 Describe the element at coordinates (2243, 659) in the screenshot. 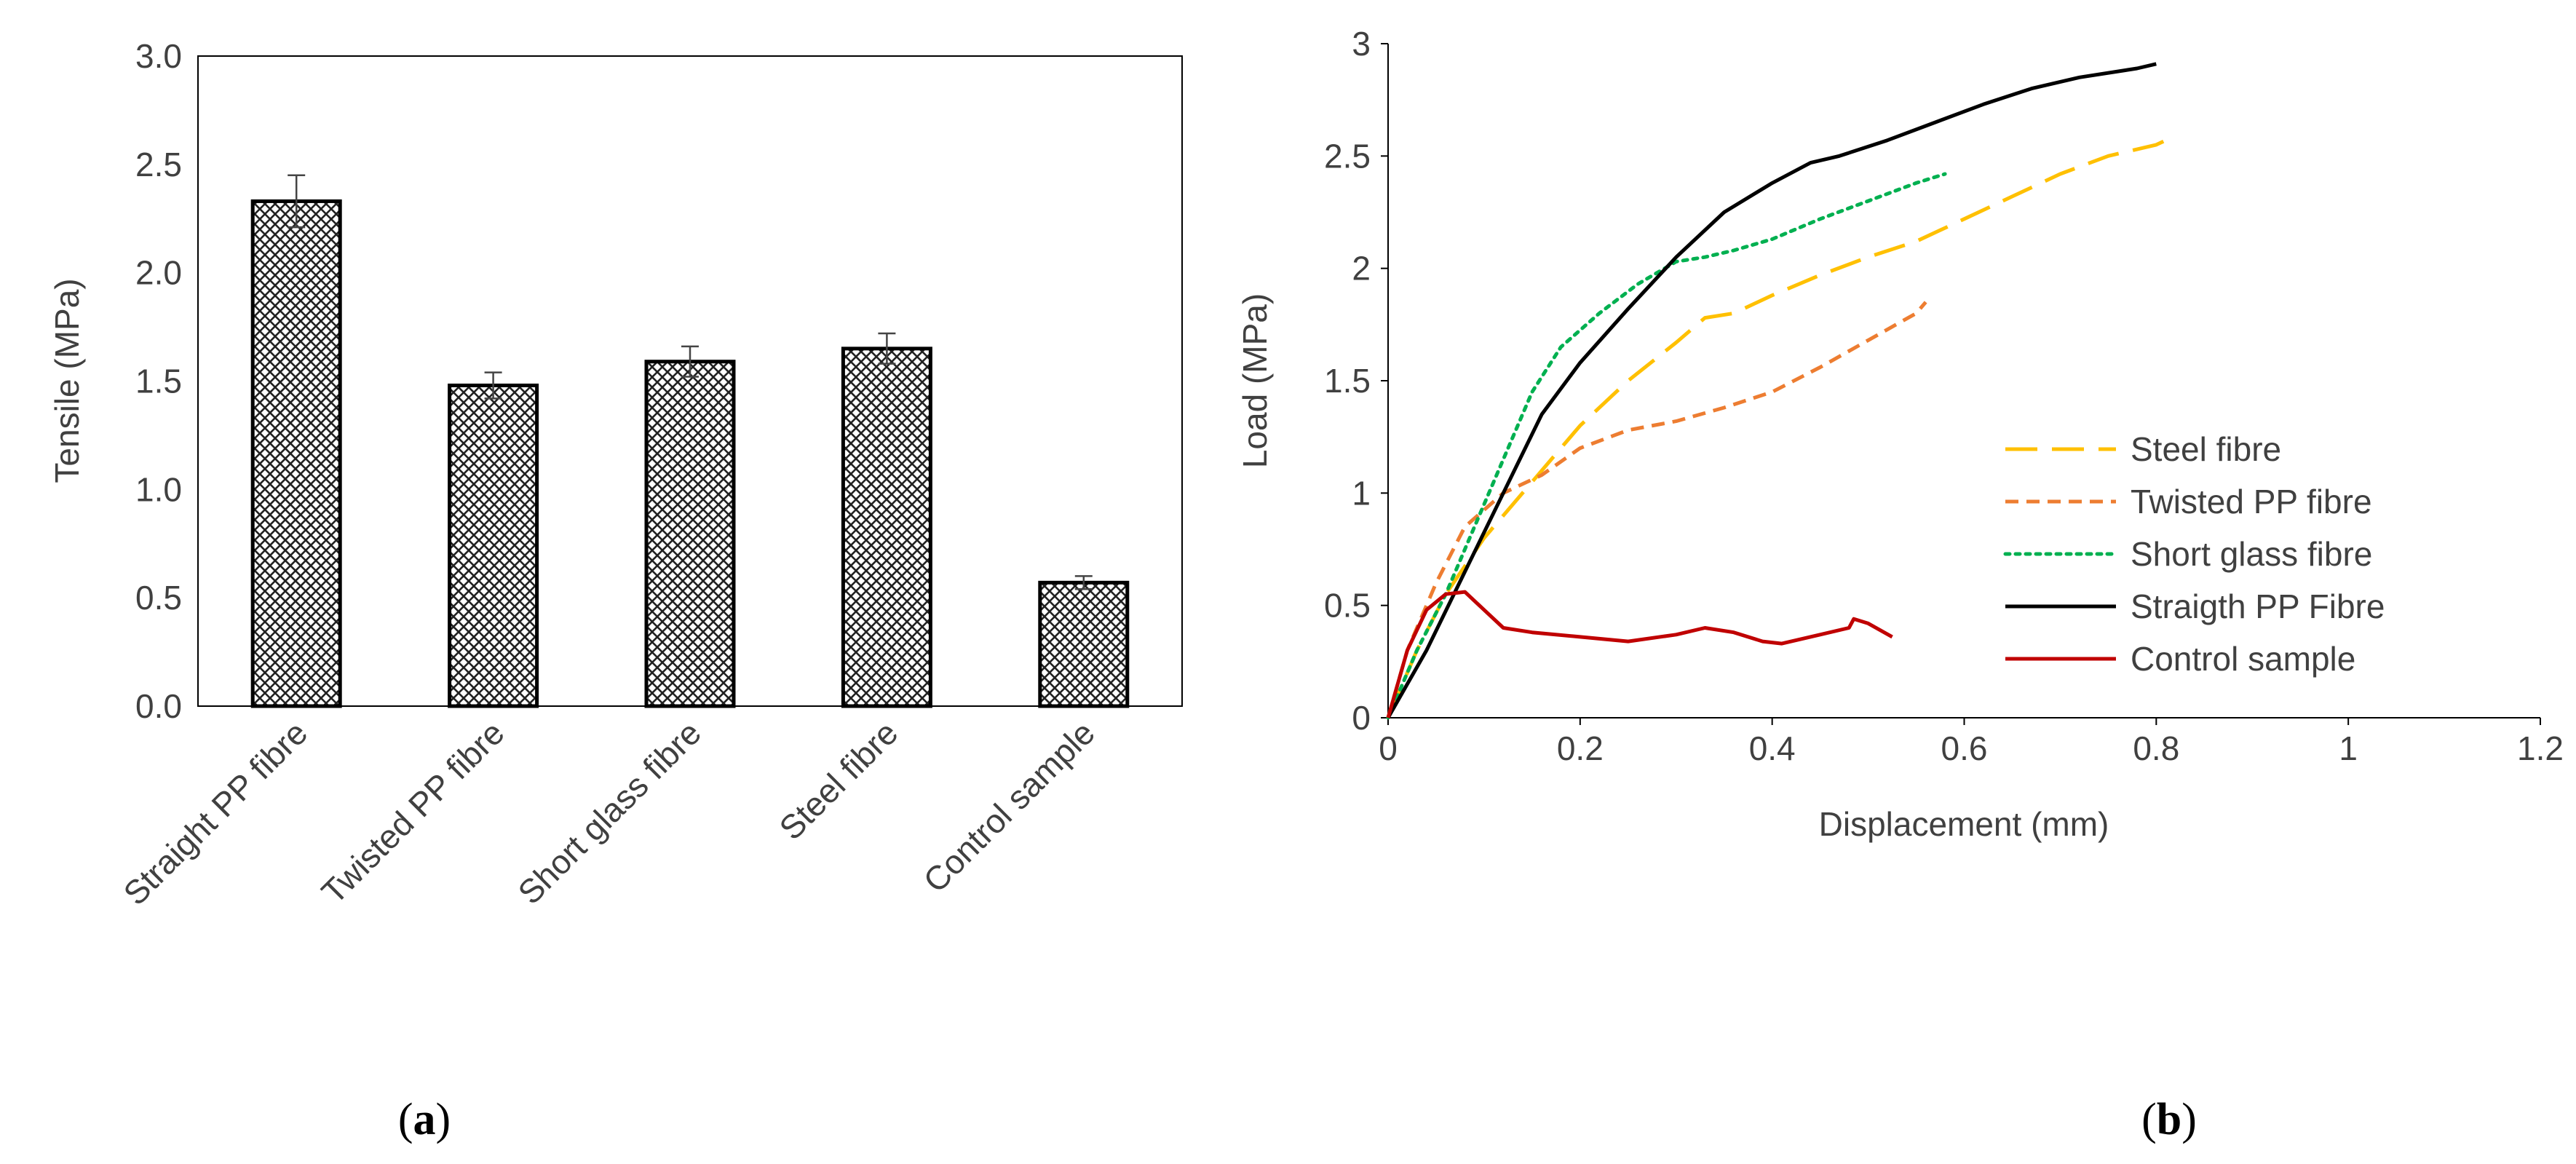

I see `legend-label: Control sample` at that location.